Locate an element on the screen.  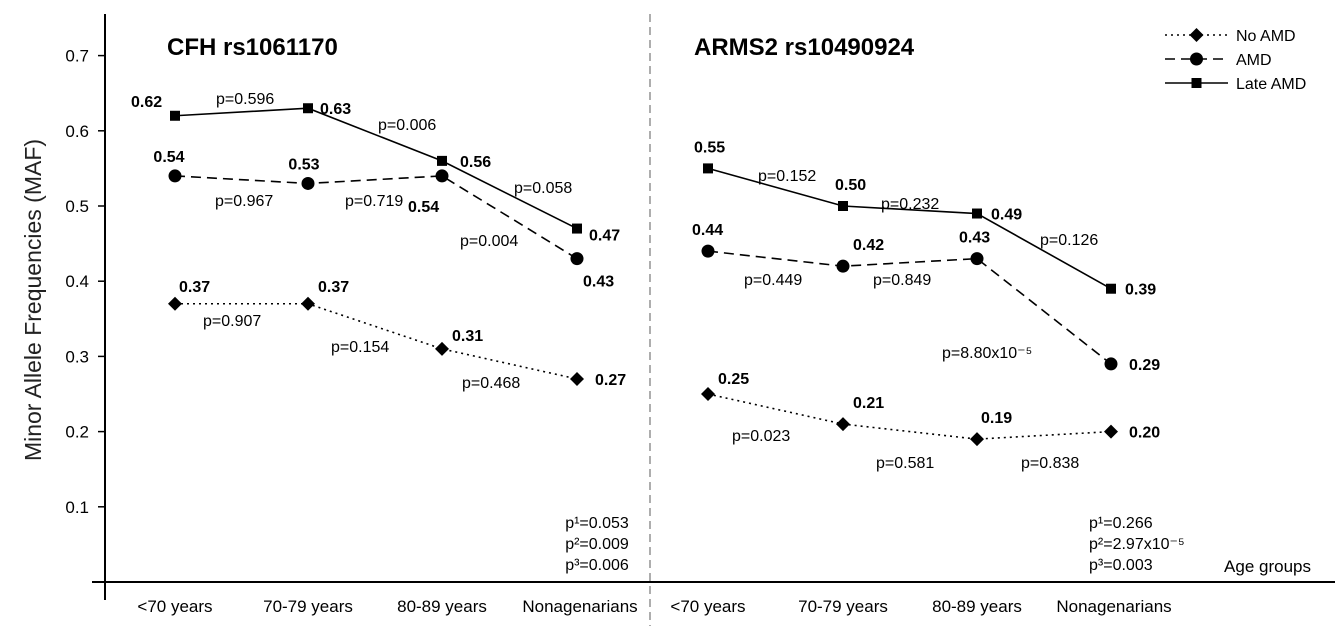
data-label: 0.55 is located at coordinates (709, 147).